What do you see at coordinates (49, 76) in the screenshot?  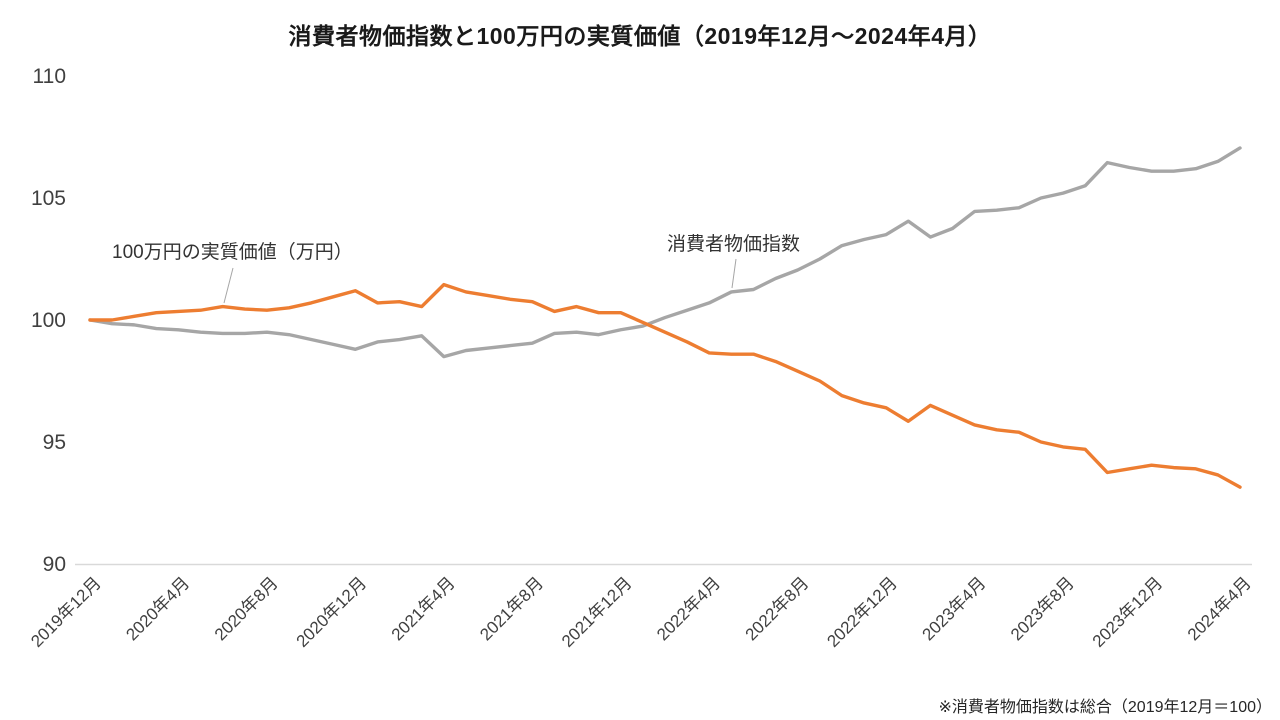 I see `y-axis-tick-label: 110` at bounding box center [49, 76].